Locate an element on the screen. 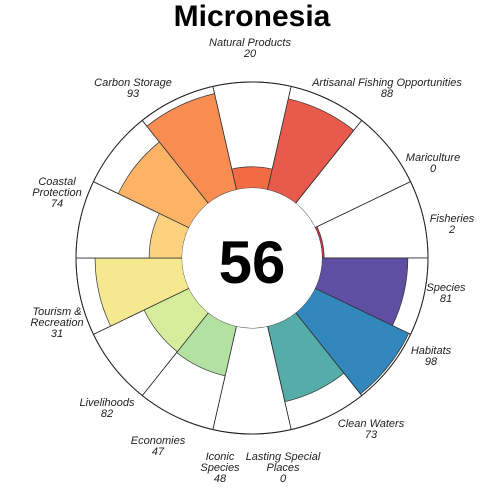 This screenshot has height=504, width=504. petal-label: Iconic Species 48 is located at coordinates (220, 468).